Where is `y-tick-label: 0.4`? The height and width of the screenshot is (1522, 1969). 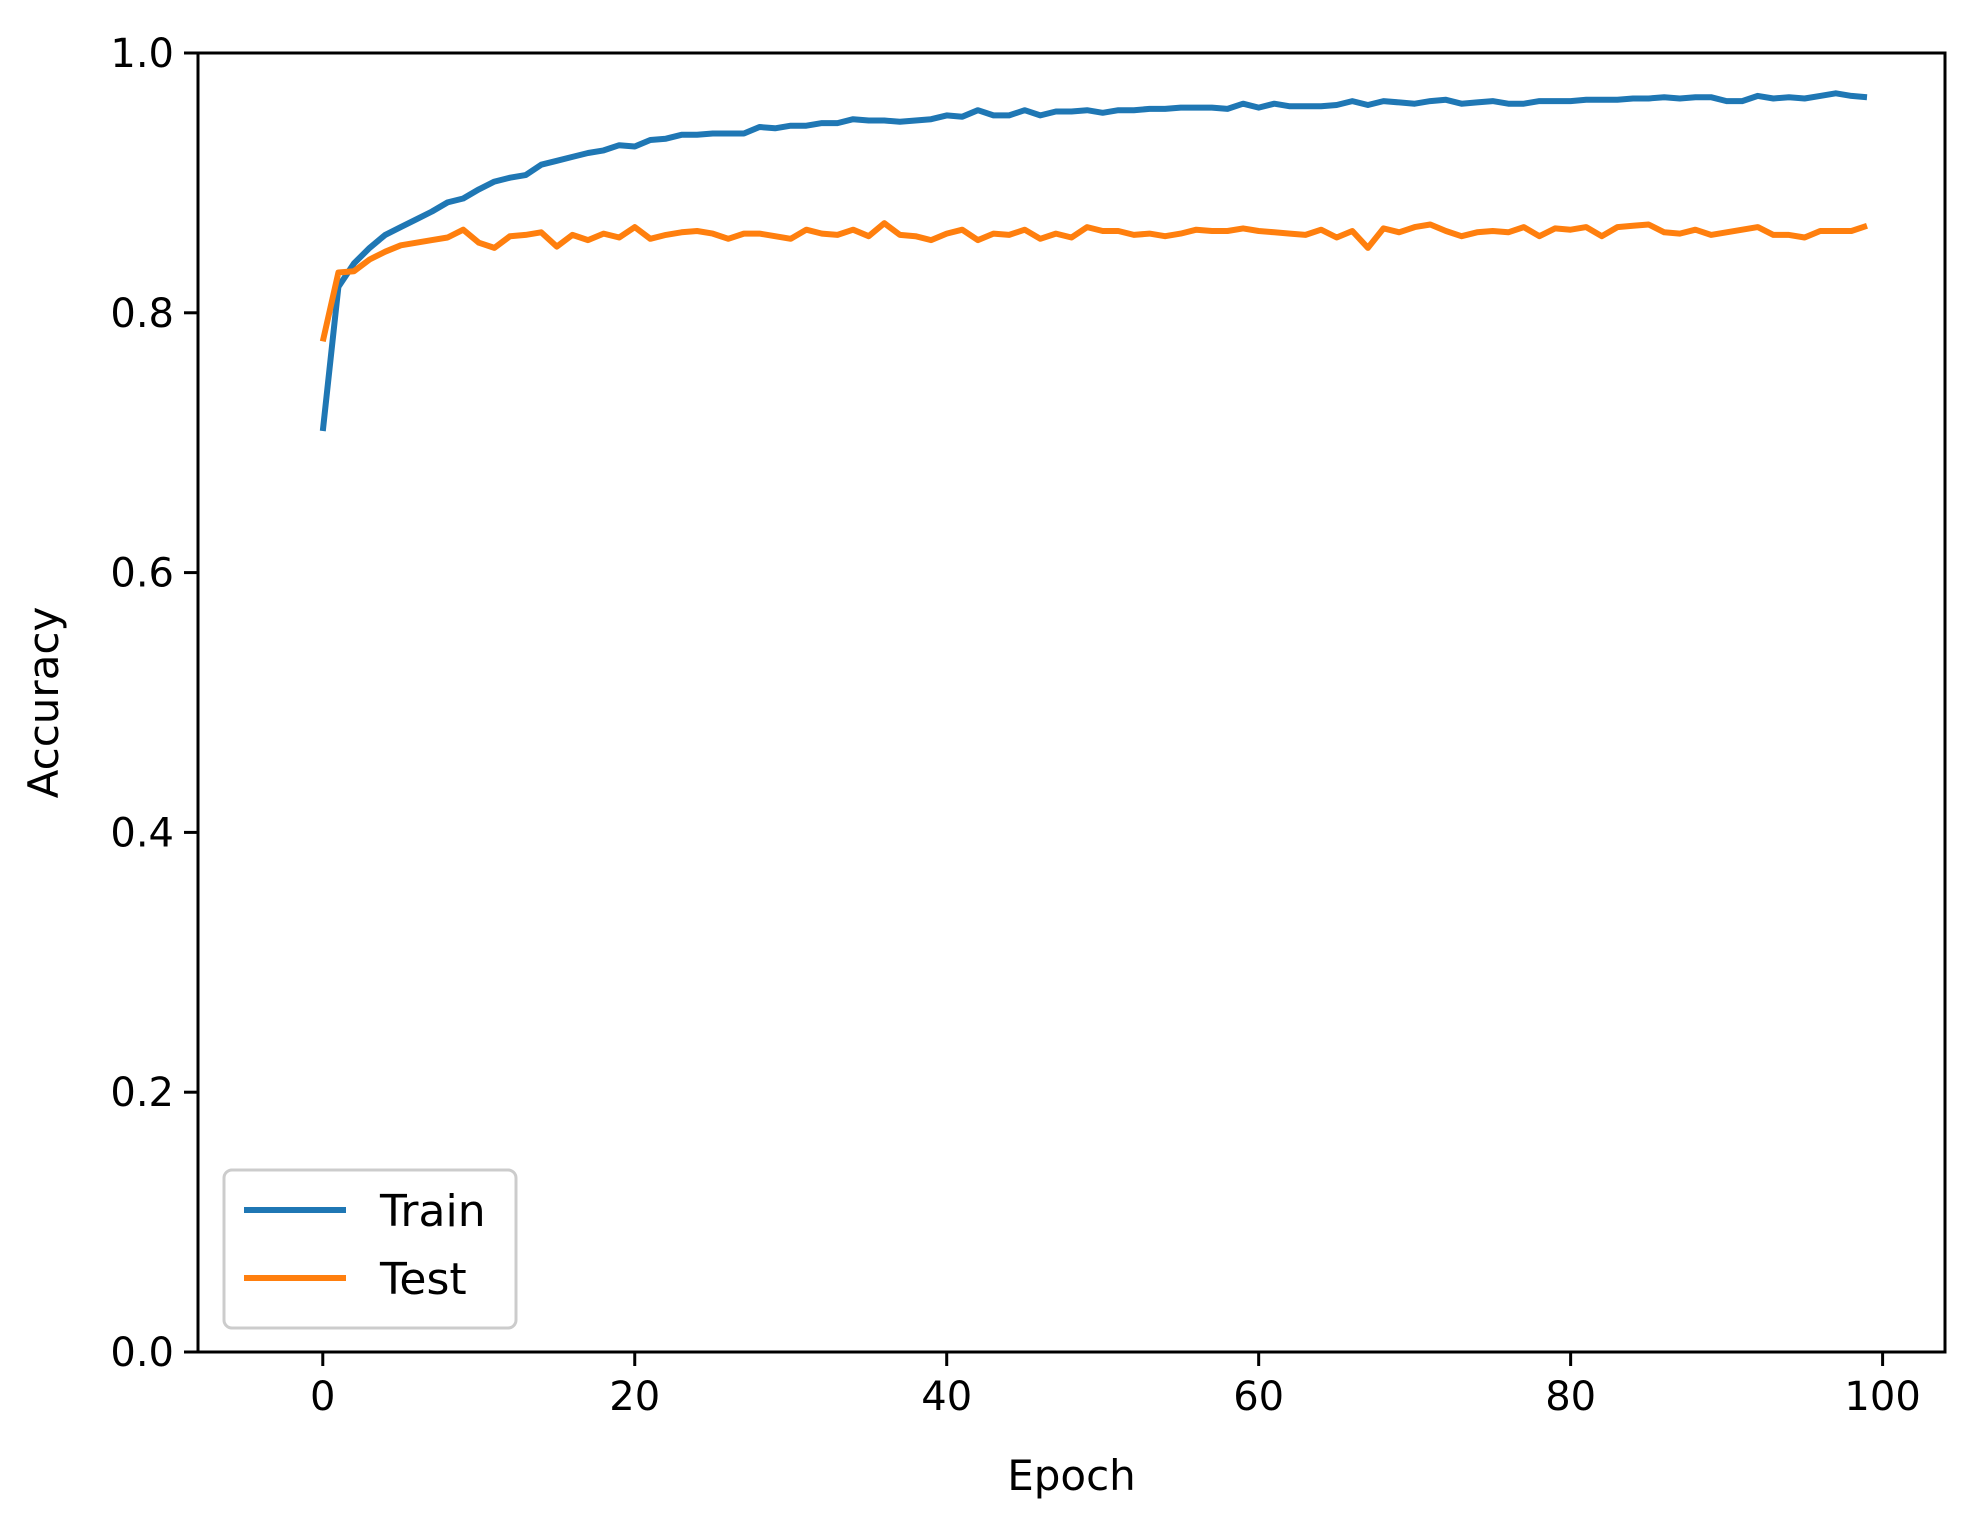
y-tick-label: 0.4 is located at coordinates (142, 833).